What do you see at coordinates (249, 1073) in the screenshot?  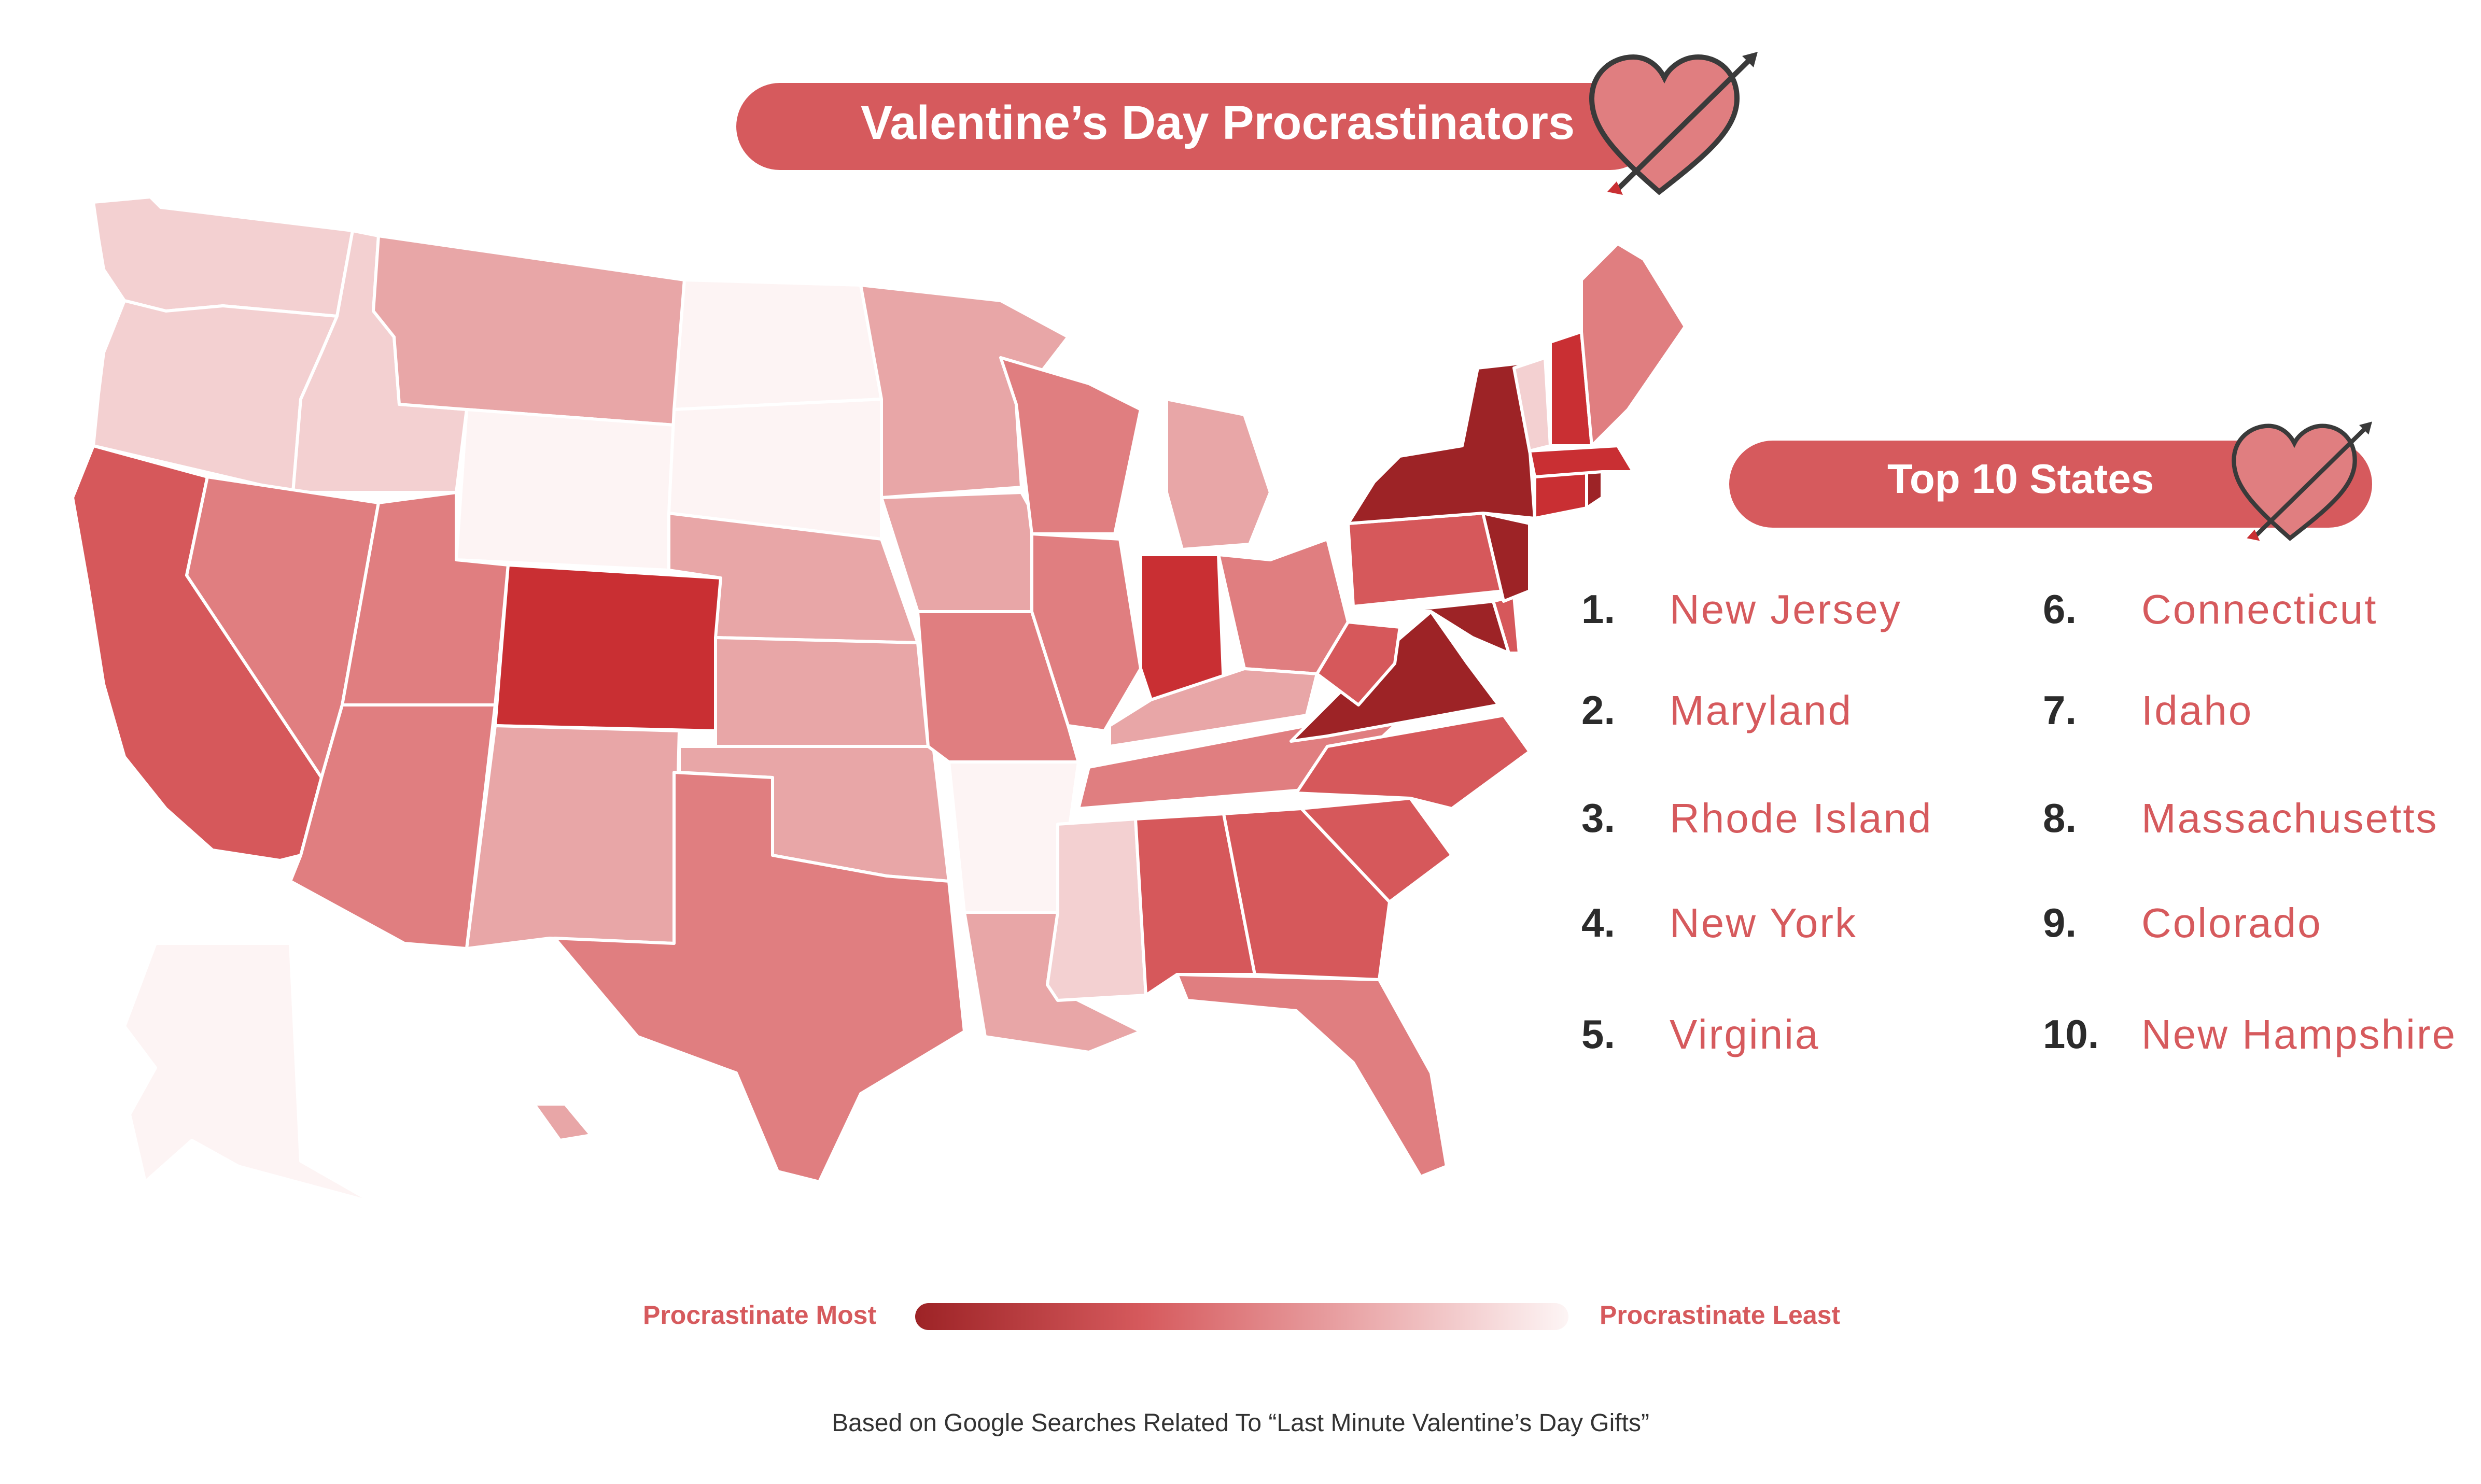 I see `state-alaska` at bounding box center [249, 1073].